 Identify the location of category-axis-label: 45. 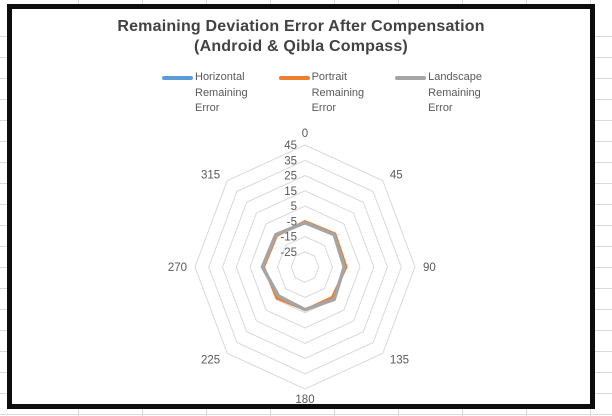
(396, 176).